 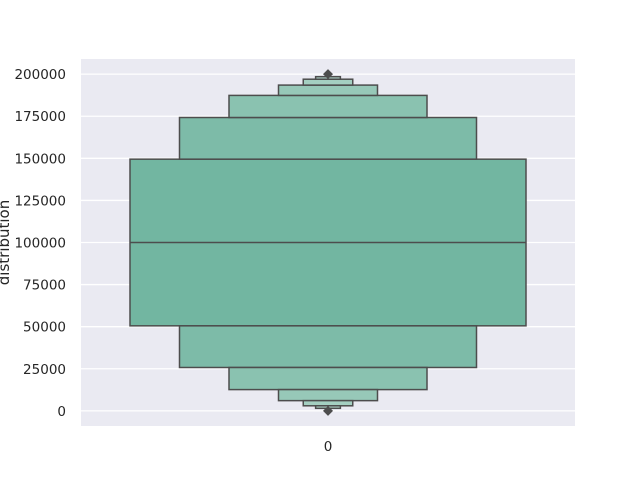 I want to click on boxen-level-1-upper, so click(x=328, y=138).